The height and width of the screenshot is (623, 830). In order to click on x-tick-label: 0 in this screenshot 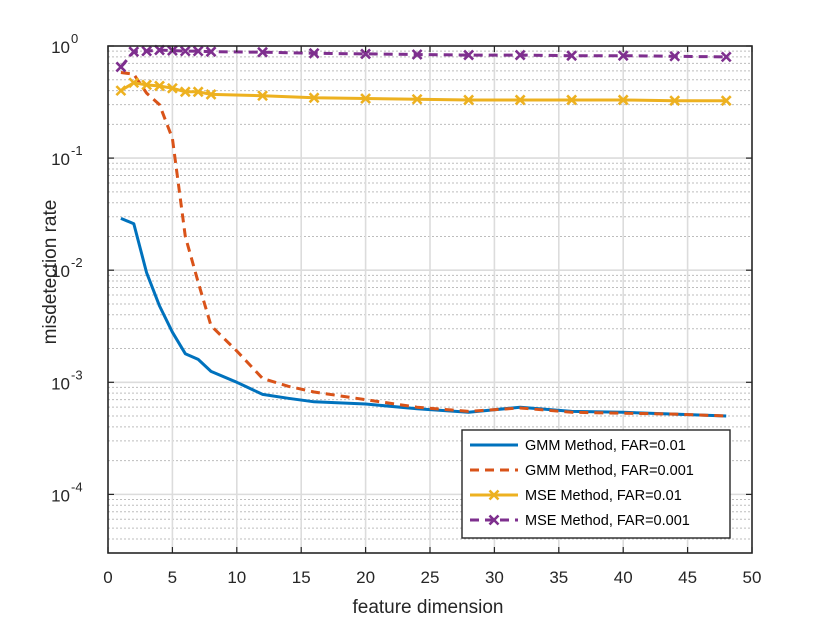, I will do `click(107, 577)`.